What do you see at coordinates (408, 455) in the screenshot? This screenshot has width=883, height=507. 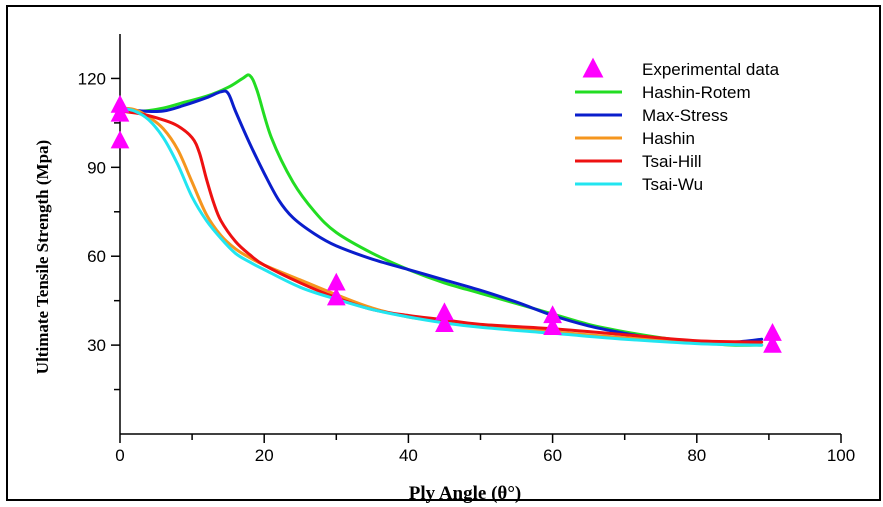 I see `x-tick-label: 40` at bounding box center [408, 455].